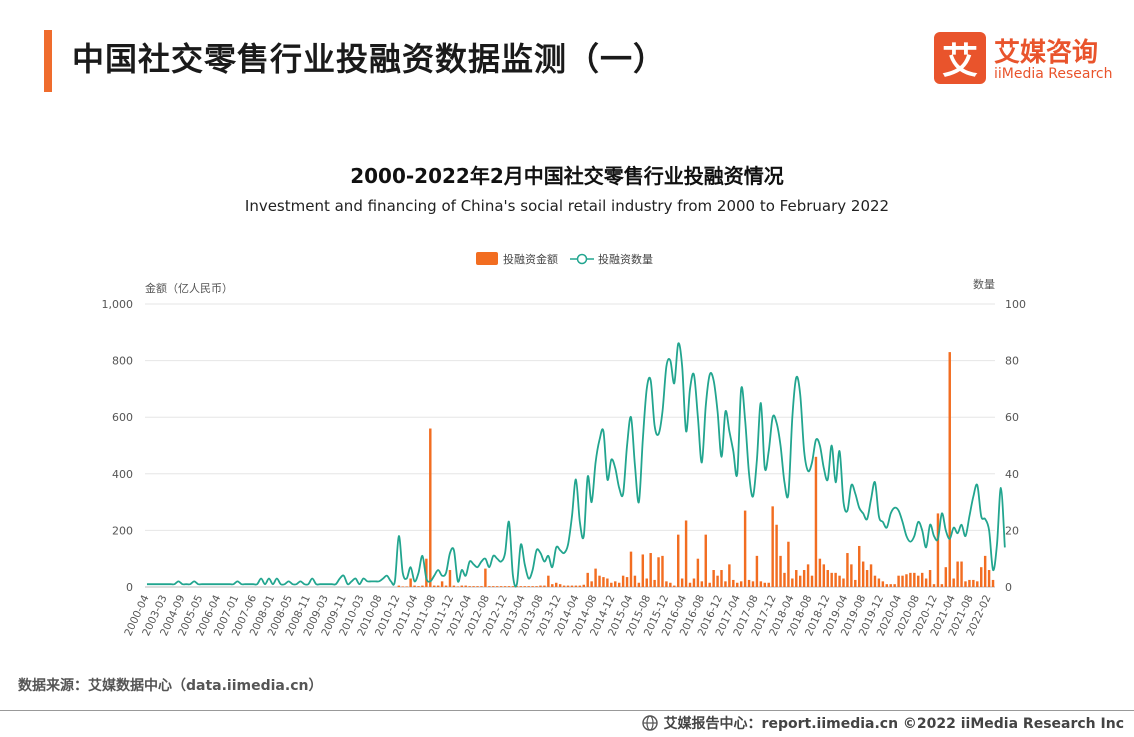 The height and width of the screenshot is (737, 1134). I want to click on globe-icon, so click(649, 723).